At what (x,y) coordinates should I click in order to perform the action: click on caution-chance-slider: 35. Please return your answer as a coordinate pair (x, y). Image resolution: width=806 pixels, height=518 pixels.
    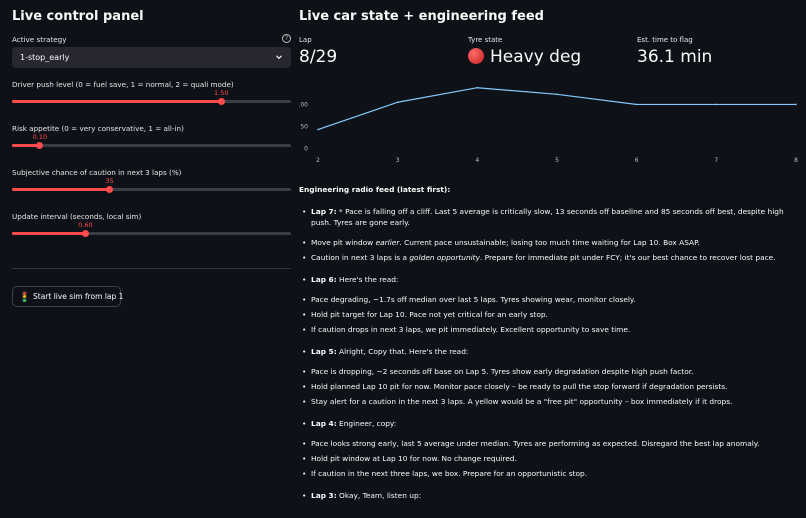
    Looking at the image, I should click on (151, 187).